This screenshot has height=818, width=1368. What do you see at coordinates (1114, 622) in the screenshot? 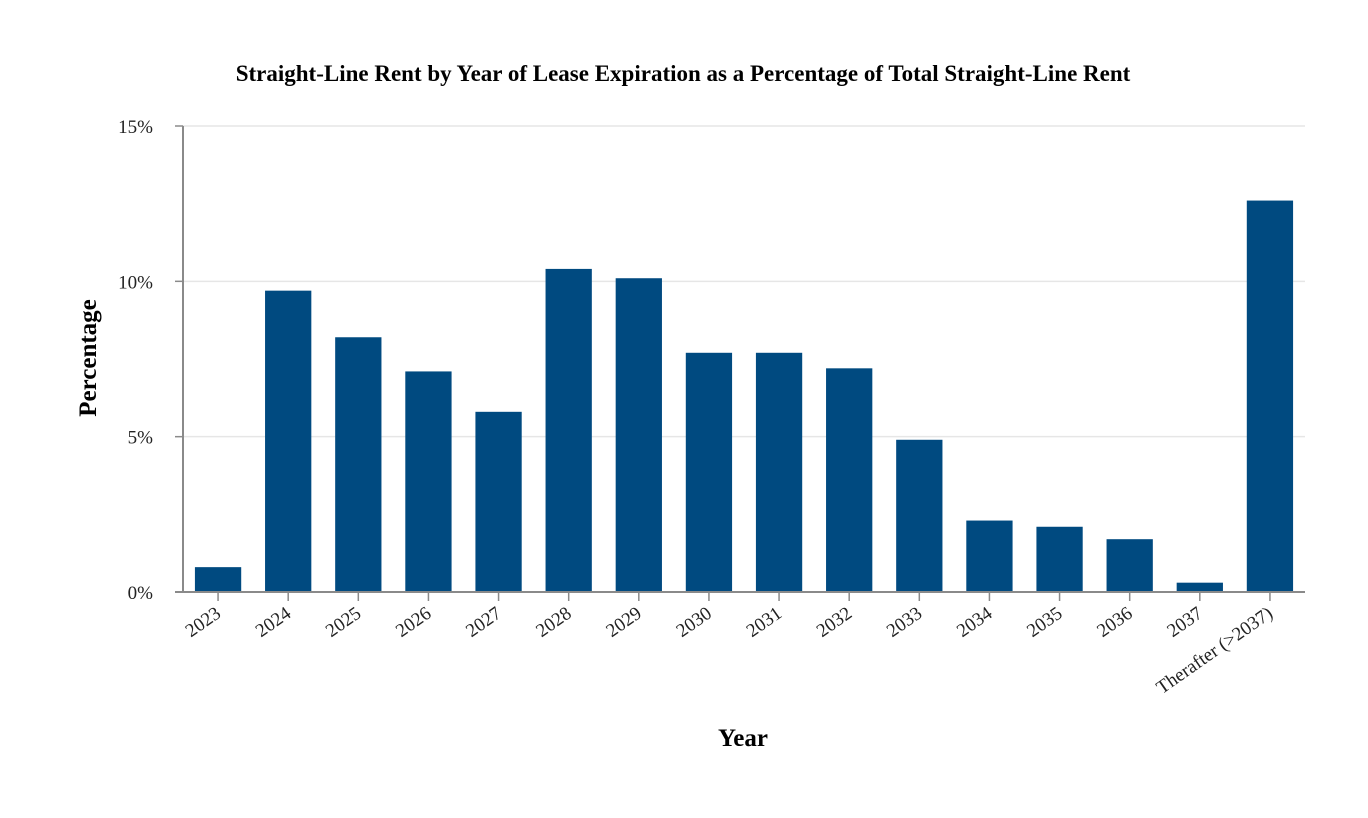
I see `x-tick-label: 2036` at bounding box center [1114, 622].